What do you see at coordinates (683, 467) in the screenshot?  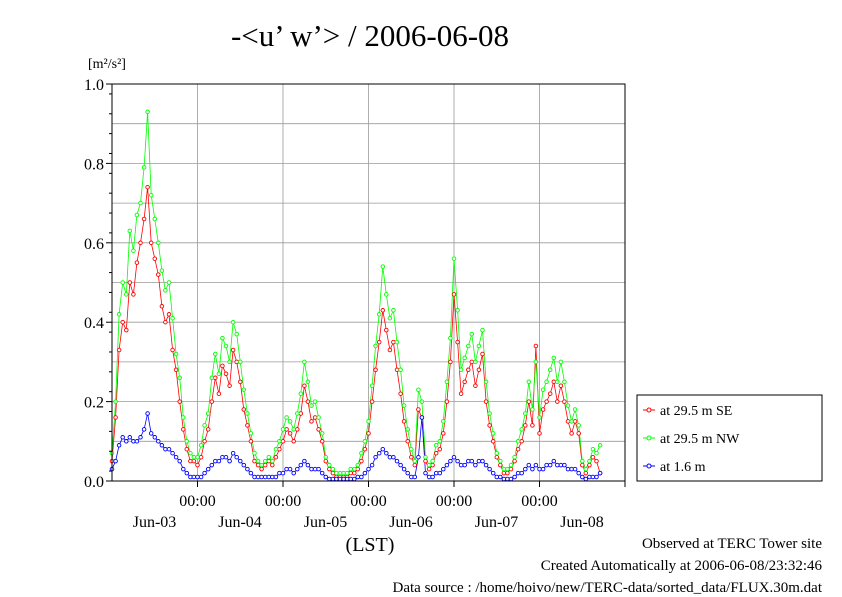 I see `legend-label: at 1.6 m` at bounding box center [683, 467].